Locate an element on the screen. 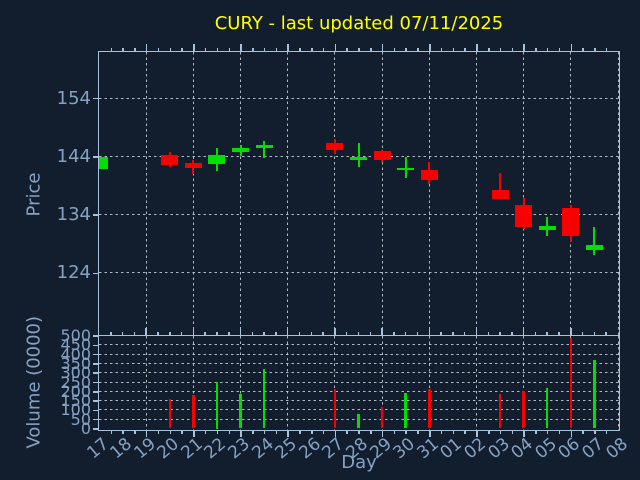 The height and width of the screenshot is (480, 640). day-axis-label: Day is located at coordinates (359, 462).